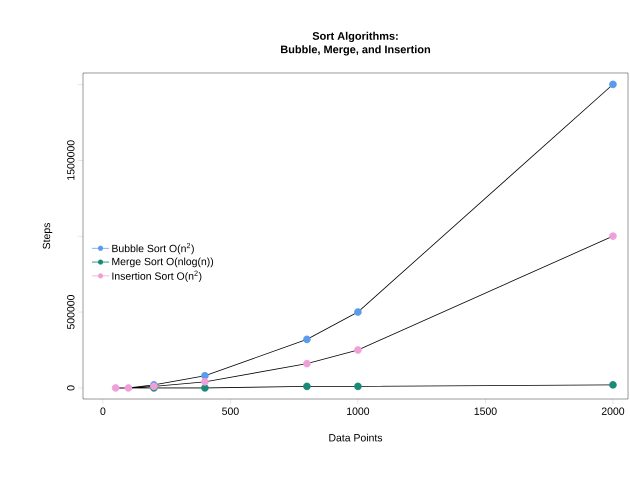 The image size is (630, 479). What do you see at coordinates (70, 160) in the screenshot?
I see `y-tick-label: 1500000` at bounding box center [70, 160].